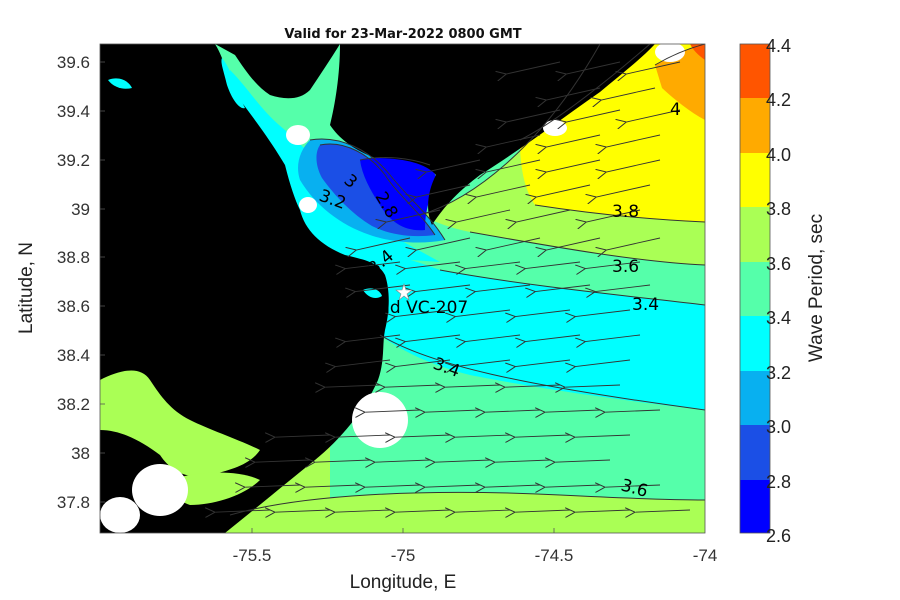 The image size is (900, 600). Describe the element at coordinates (778, 209) in the screenshot. I see `colorbar-tick-label: 3.8` at that location.